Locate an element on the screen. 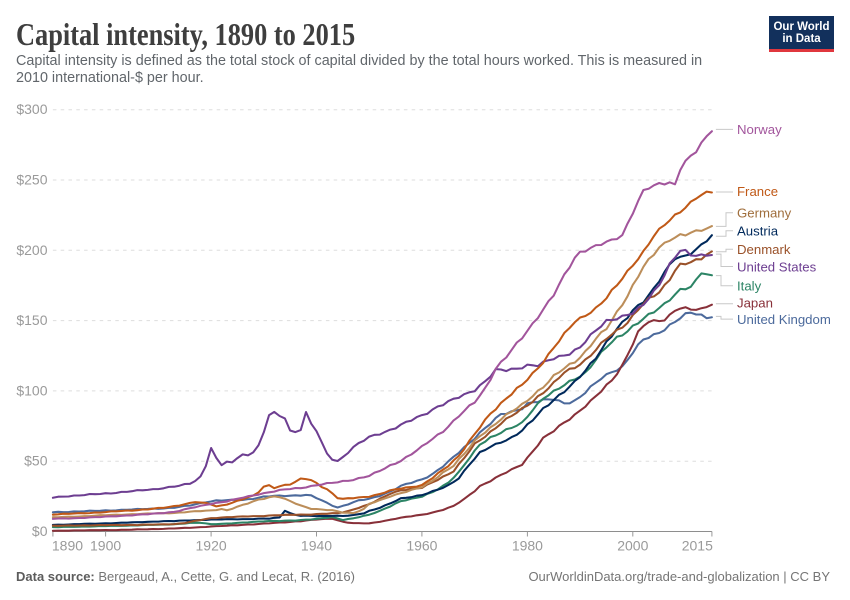 The image size is (850, 600). svg-text: 1900 is located at coordinates (105, 546).